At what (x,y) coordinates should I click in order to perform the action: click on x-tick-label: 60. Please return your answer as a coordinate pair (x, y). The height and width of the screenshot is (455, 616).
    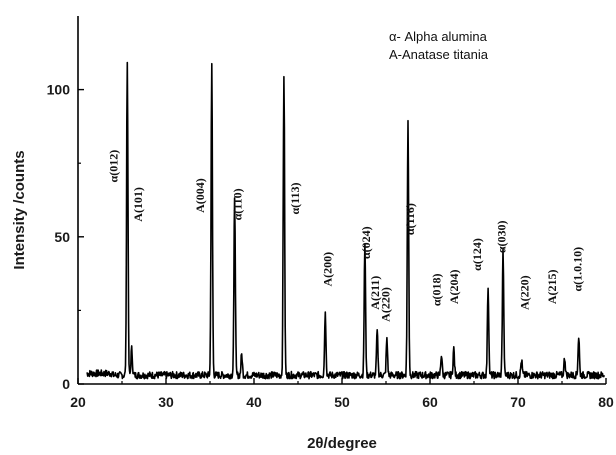
    Looking at the image, I should click on (430, 402).